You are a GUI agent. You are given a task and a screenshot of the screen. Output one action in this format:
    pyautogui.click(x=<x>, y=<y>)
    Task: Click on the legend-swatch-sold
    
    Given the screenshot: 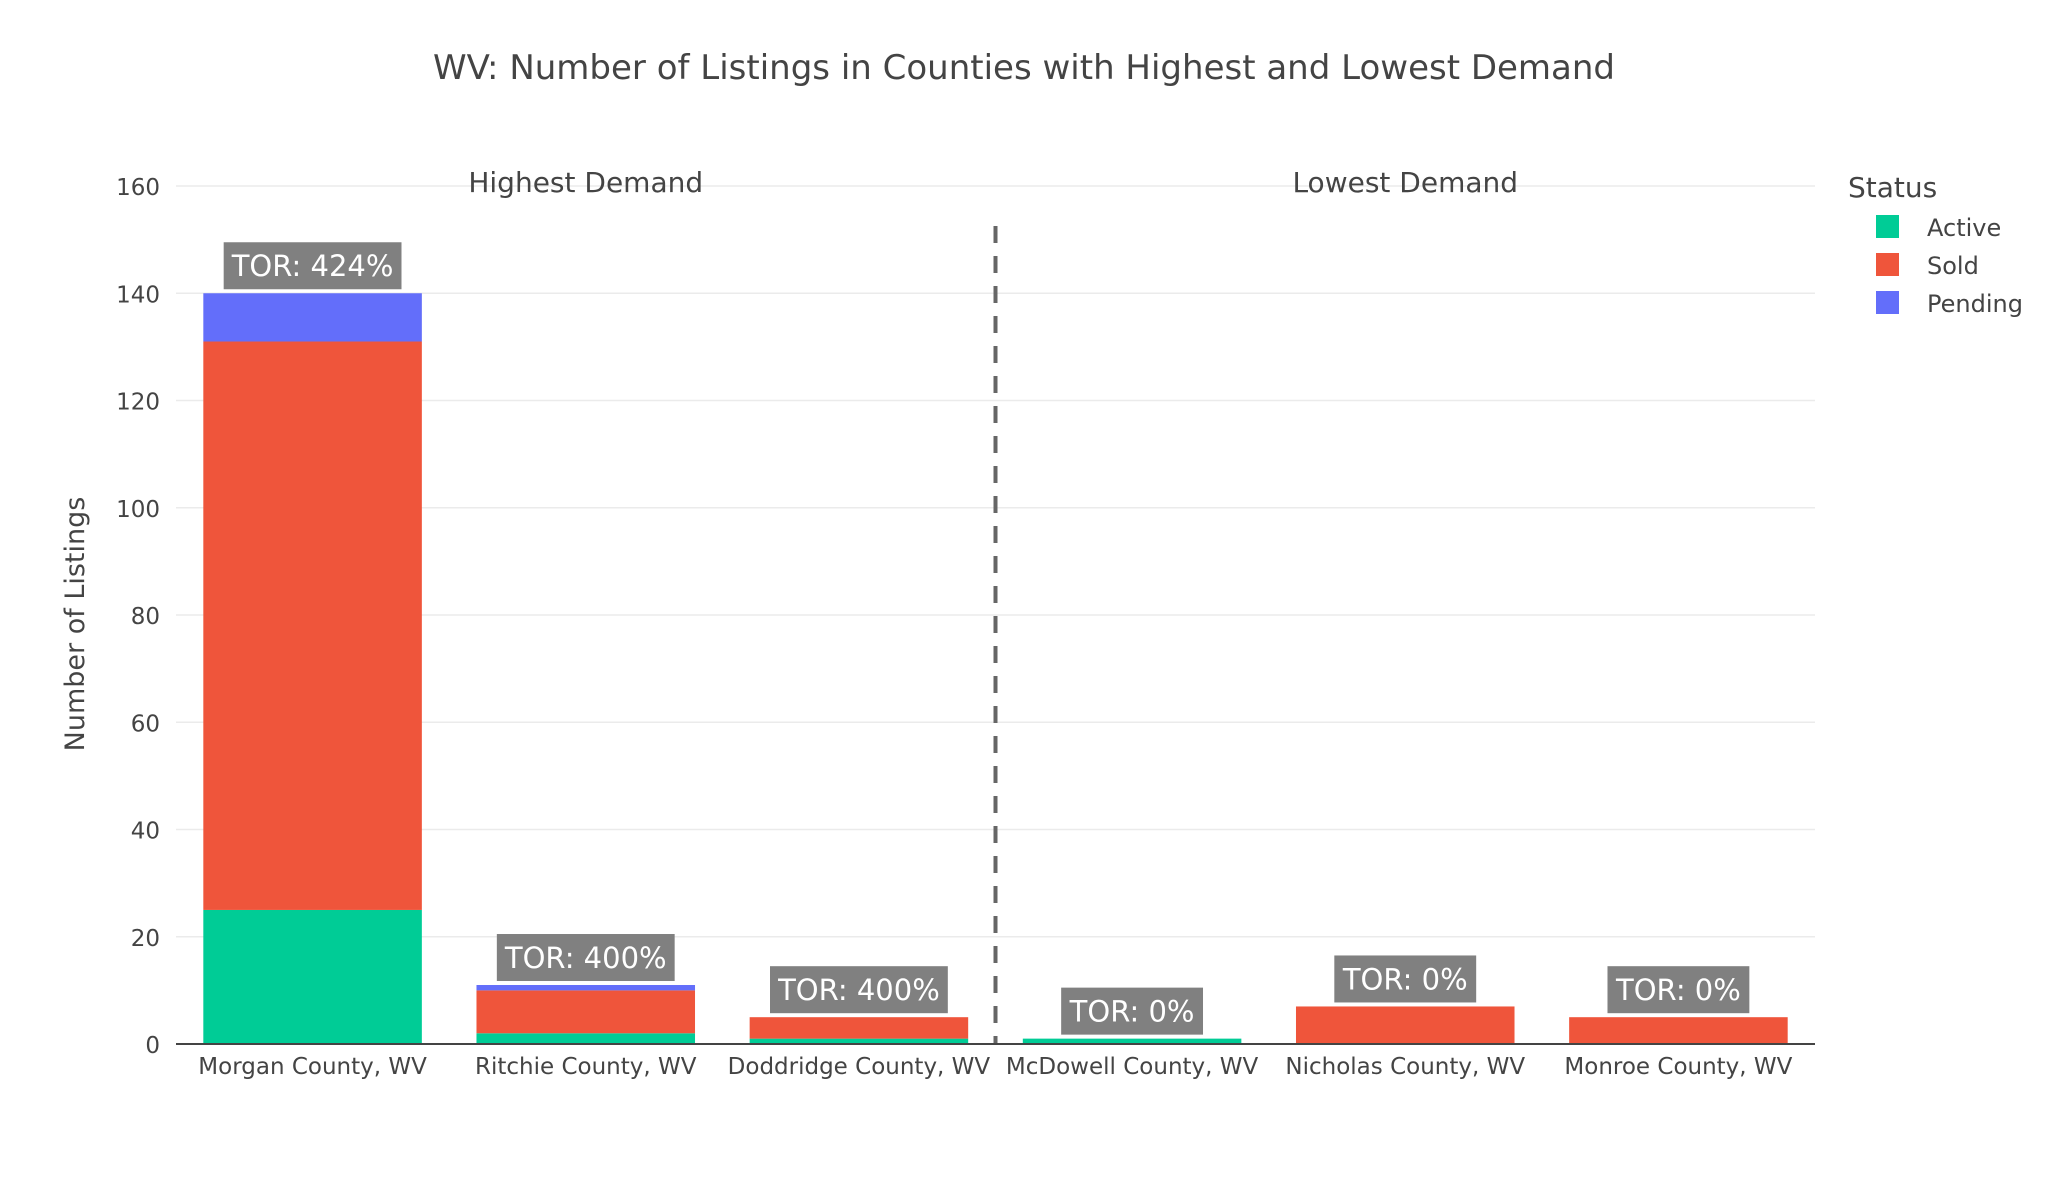 What is the action you would take?
    pyautogui.click(x=1887, y=264)
    